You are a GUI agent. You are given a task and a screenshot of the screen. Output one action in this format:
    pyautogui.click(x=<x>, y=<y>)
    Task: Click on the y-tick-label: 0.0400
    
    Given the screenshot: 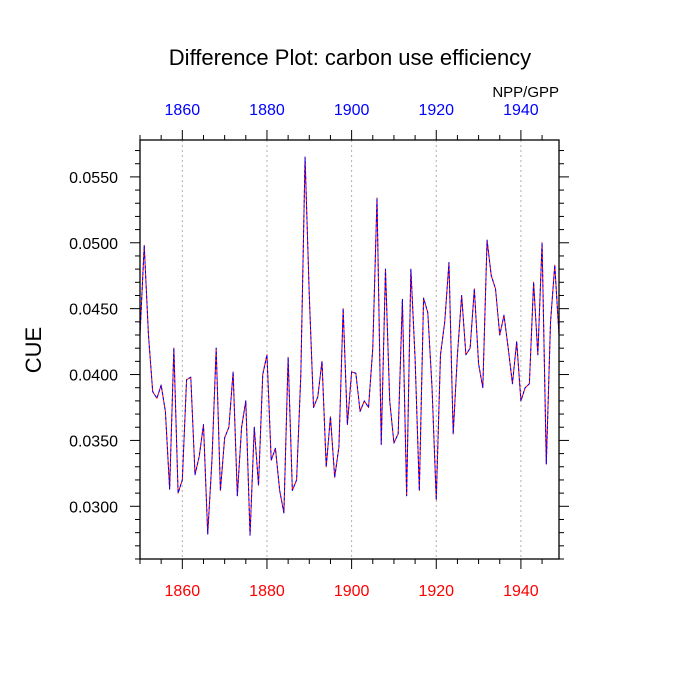 What is the action you would take?
    pyautogui.click(x=93, y=376)
    